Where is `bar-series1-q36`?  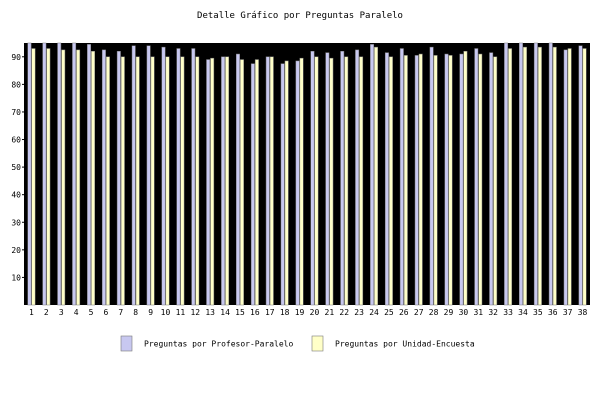
bar-series1-q36 is located at coordinates (550, 174).